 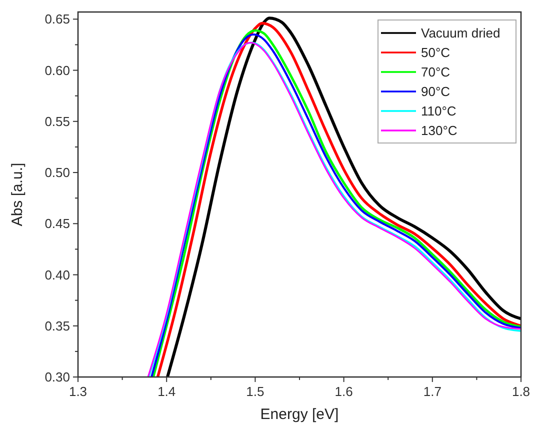 I want to click on x-tick-label: 1.8, so click(x=521, y=391).